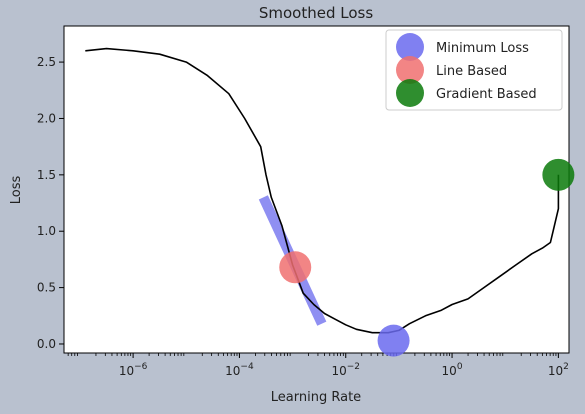 This screenshot has width=585, height=414. Describe the element at coordinates (482, 48) in the screenshot. I see `legend-label: Minimum Loss` at that location.